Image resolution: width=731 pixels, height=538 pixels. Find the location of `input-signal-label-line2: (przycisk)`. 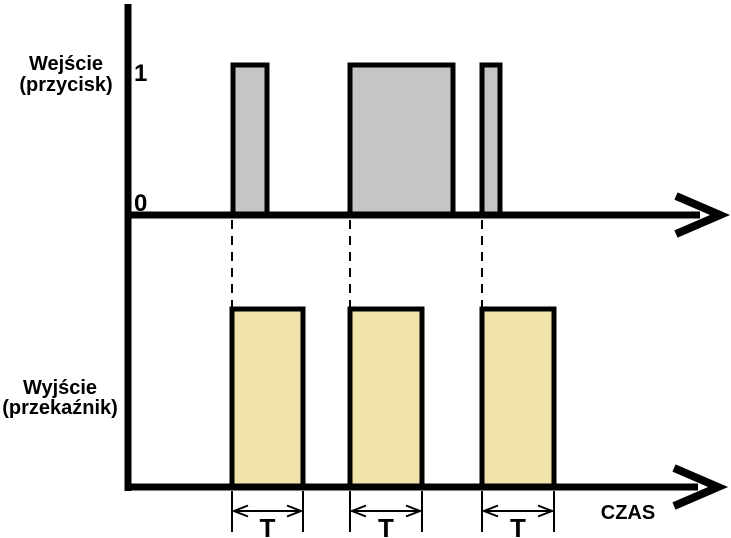

input-signal-label-line2: (przycisk) is located at coordinates (65, 85).